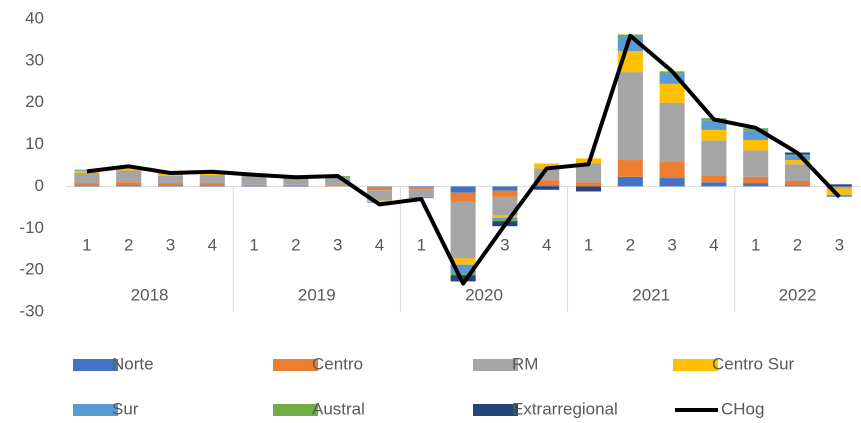 This screenshot has width=861, height=423. I want to click on y-tick-label: 0, so click(39, 185).